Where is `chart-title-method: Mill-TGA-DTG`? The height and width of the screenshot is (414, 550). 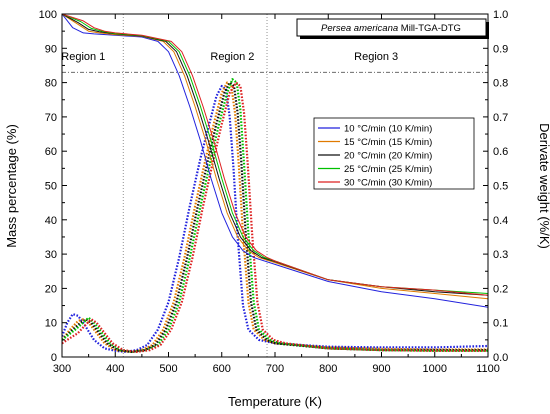 chart-title-method: Mill-TGA-DTG is located at coordinates (429, 28).